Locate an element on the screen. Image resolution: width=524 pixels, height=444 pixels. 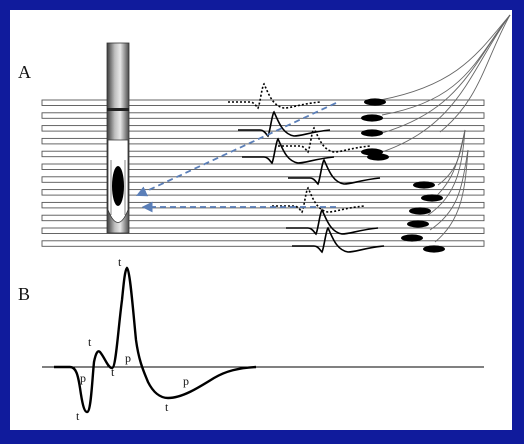
label-late-phase: p is located at coordinates (186, 381).